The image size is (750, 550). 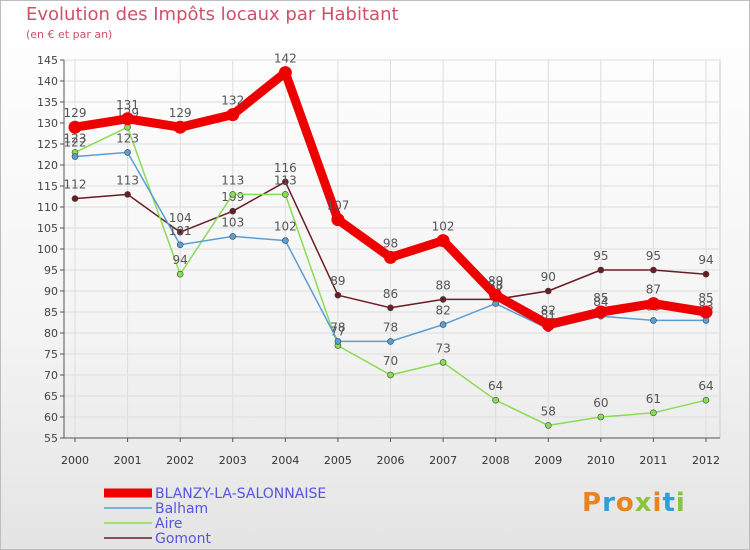 I want to click on logo-letter: i, so click(x=657, y=503).